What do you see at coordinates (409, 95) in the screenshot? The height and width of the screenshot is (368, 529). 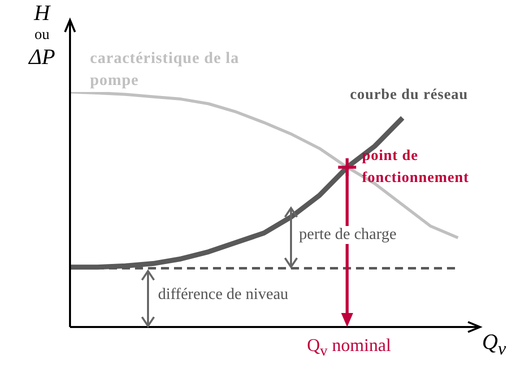 I see `series-label: courbe du réseau` at bounding box center [409, 95].